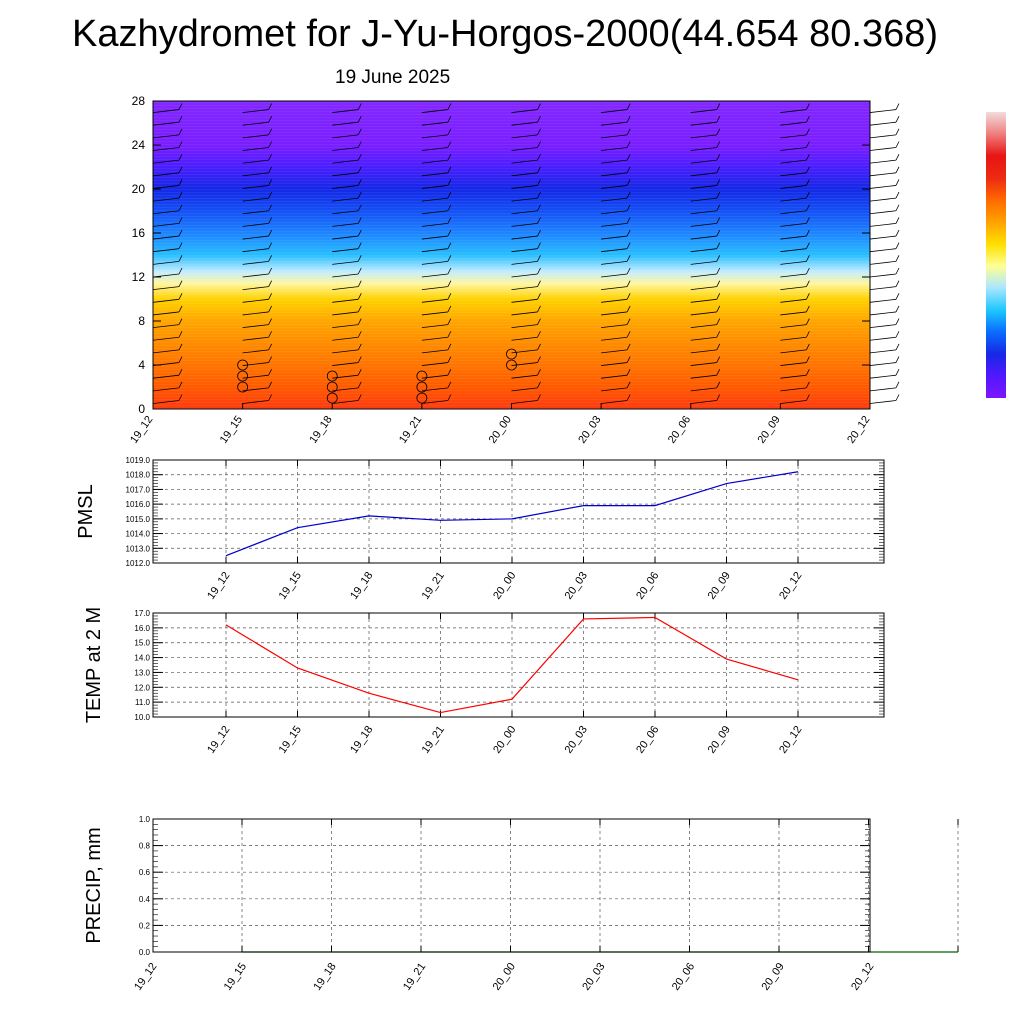 The height and width of the screenshot is (1024, 1024). I want to click on y-axis-label: TEMP at 2 M, so click(94, 665).